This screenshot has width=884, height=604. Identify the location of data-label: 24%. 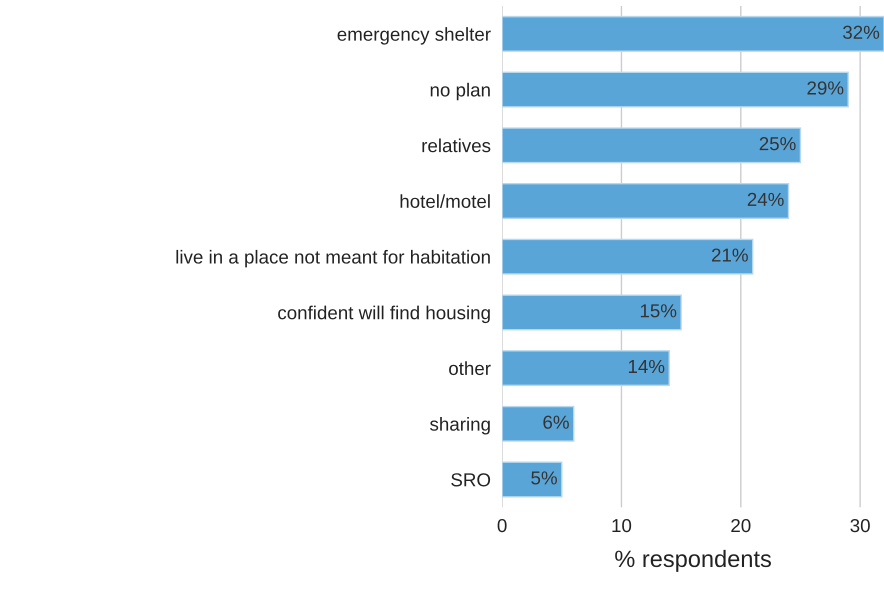
(766, 199).